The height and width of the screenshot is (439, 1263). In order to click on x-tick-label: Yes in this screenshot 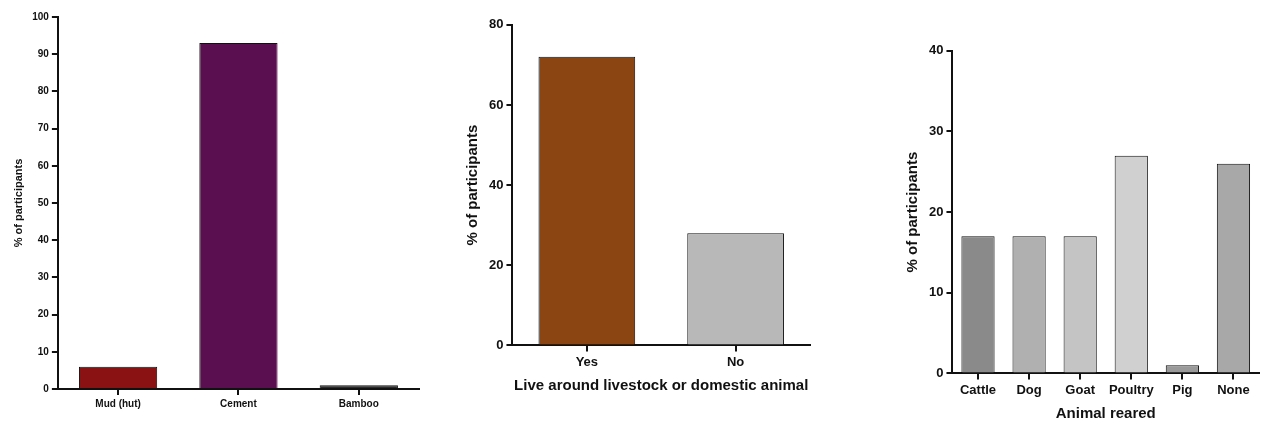, I will do `click(587, 361)`.